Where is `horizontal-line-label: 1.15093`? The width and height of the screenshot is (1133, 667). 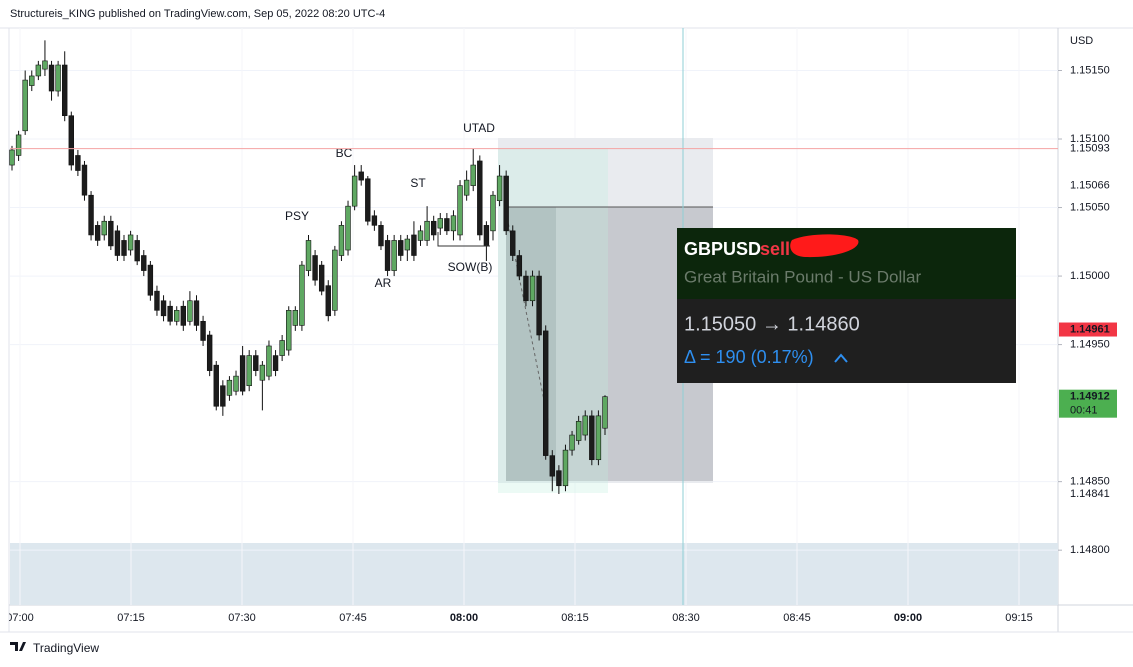
horizontal-line-label: 1.15093 is located at coordinates (1090, 149).